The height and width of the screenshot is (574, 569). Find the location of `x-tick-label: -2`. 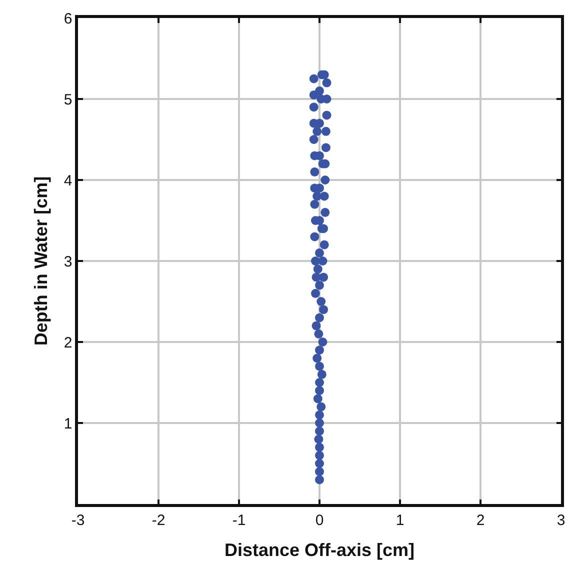

x-tick-label: -2 is located at coordinates (159, 520).